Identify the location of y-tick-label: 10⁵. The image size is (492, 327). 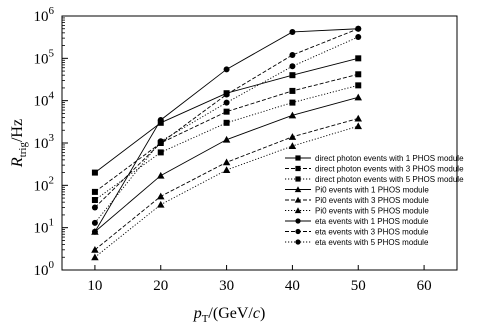
(44, 57).